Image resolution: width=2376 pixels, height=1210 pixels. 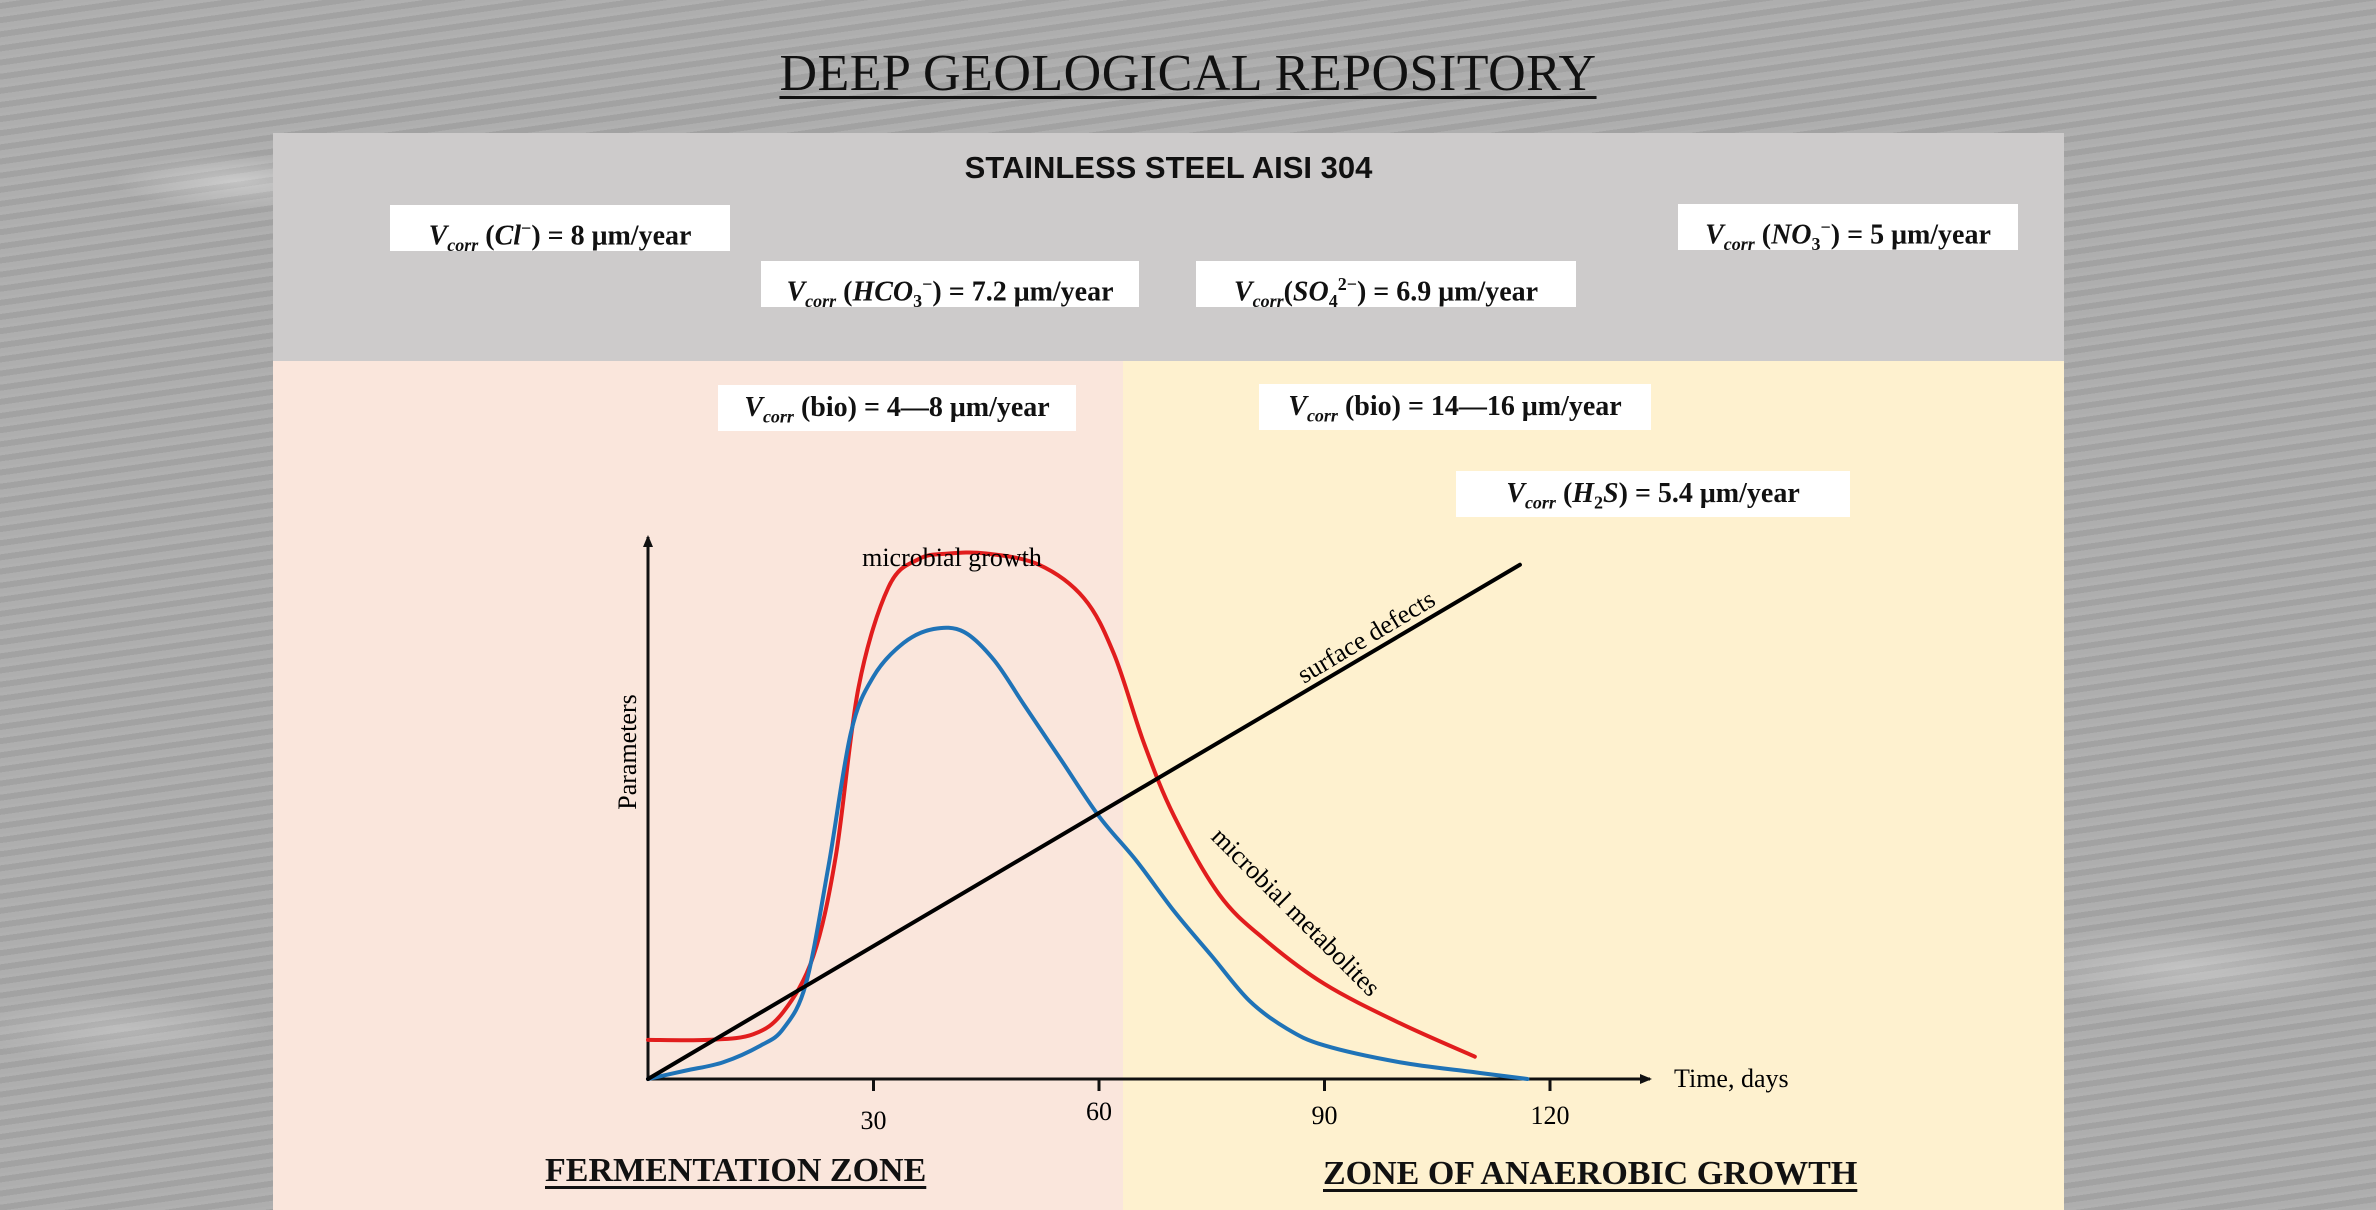 I want to click on fermentation-zone-label: FERMENTATION ZONE, so click(x=736, y=1170).